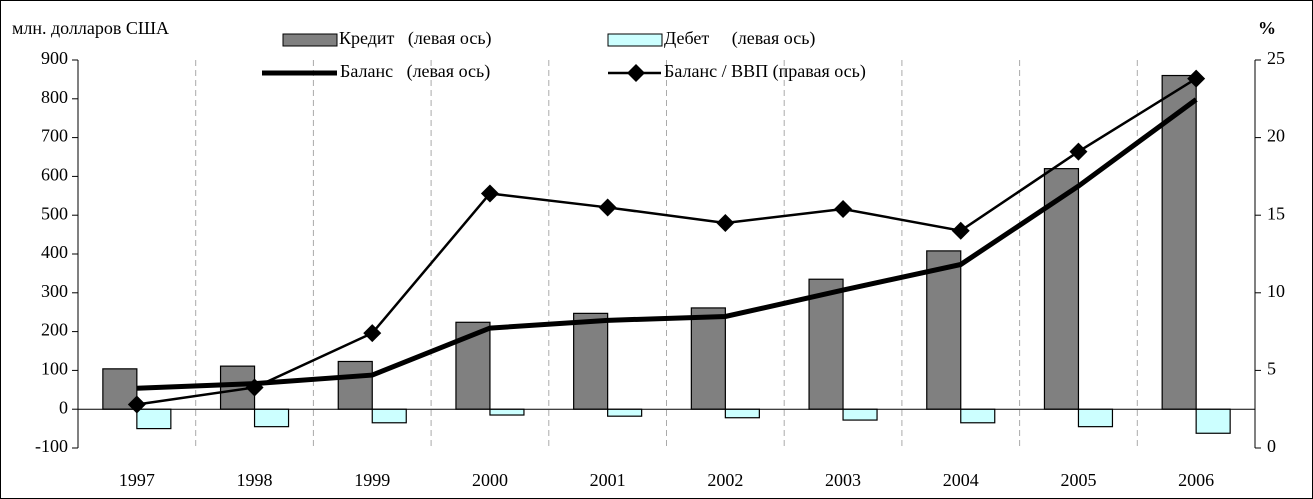 This screenshot has height=499, width=1313. Describe the element at coordinates (1271, 446) in the screenshot. I see `y2-tick-label: 0` at that location.